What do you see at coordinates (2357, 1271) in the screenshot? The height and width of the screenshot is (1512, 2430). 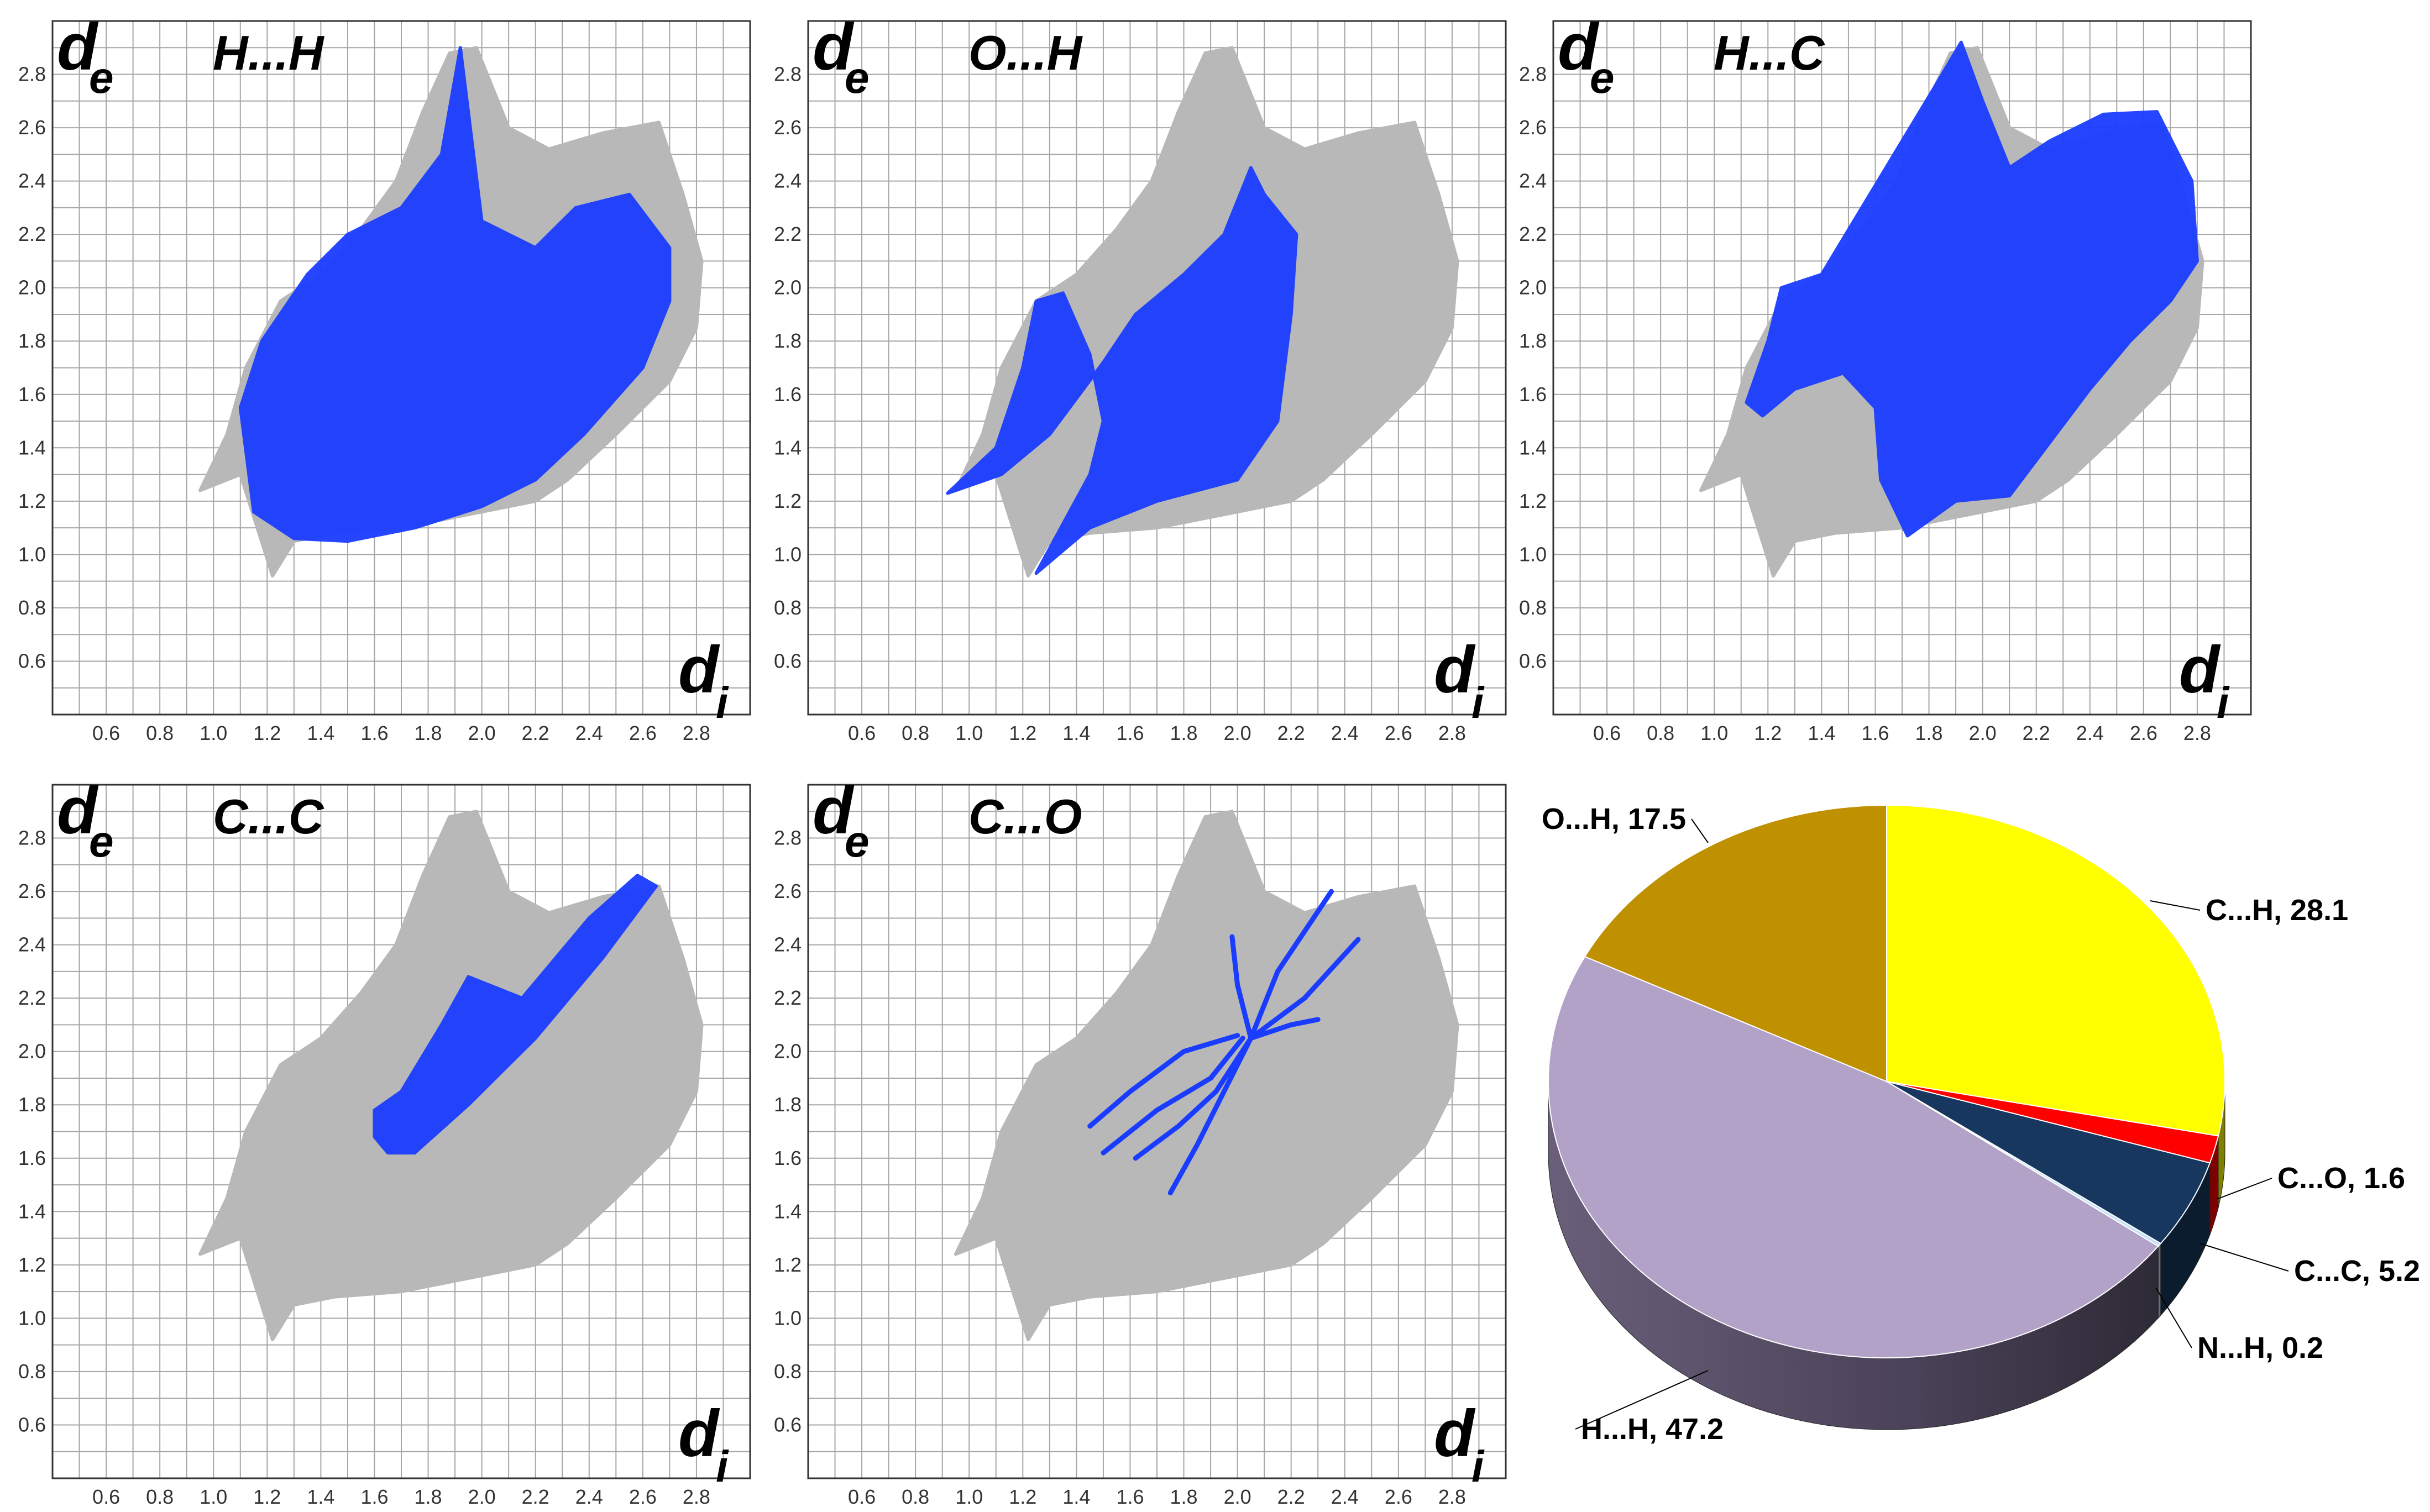 I see `pie-label-c-c: C...C, 5.2` at bounding box center [2357, 1271].